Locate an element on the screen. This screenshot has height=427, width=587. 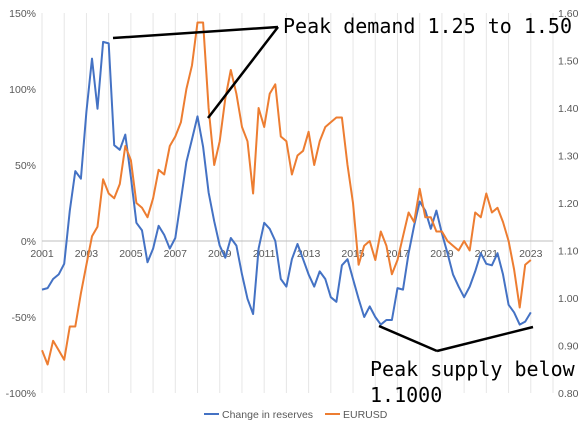
y-right-tick-label: 1.00 is located at coordinates (568, 299).